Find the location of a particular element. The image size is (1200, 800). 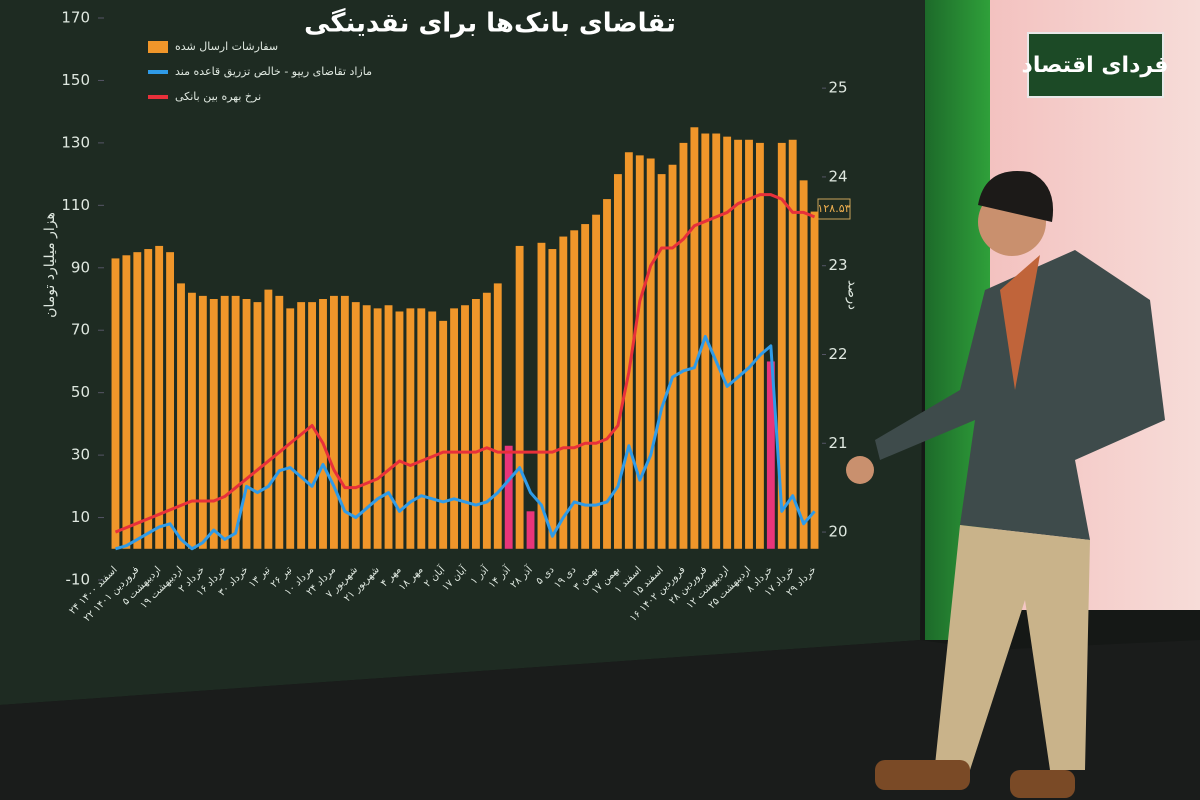

logo-text: فردای اقتصاد is located at coordinates (1095, 65).